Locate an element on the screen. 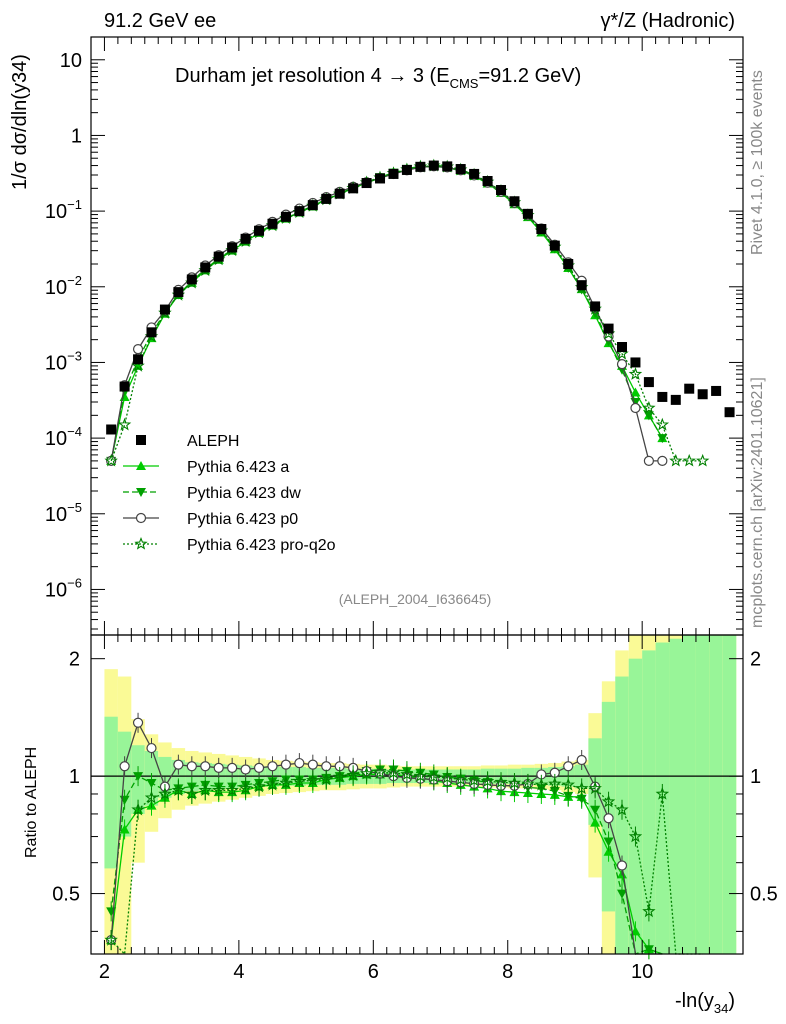 Image resolution: width=786 pixels, height=1024 pixels. y-tick-base: 1 is located at coordinates (76, 136).